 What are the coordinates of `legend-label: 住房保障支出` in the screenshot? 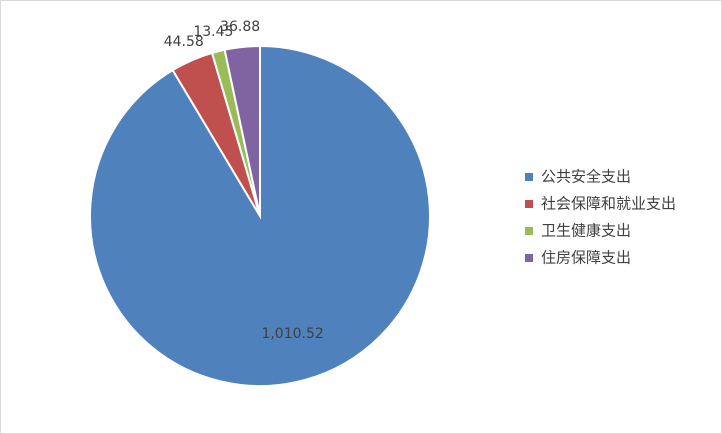 It's located at (586, 258).